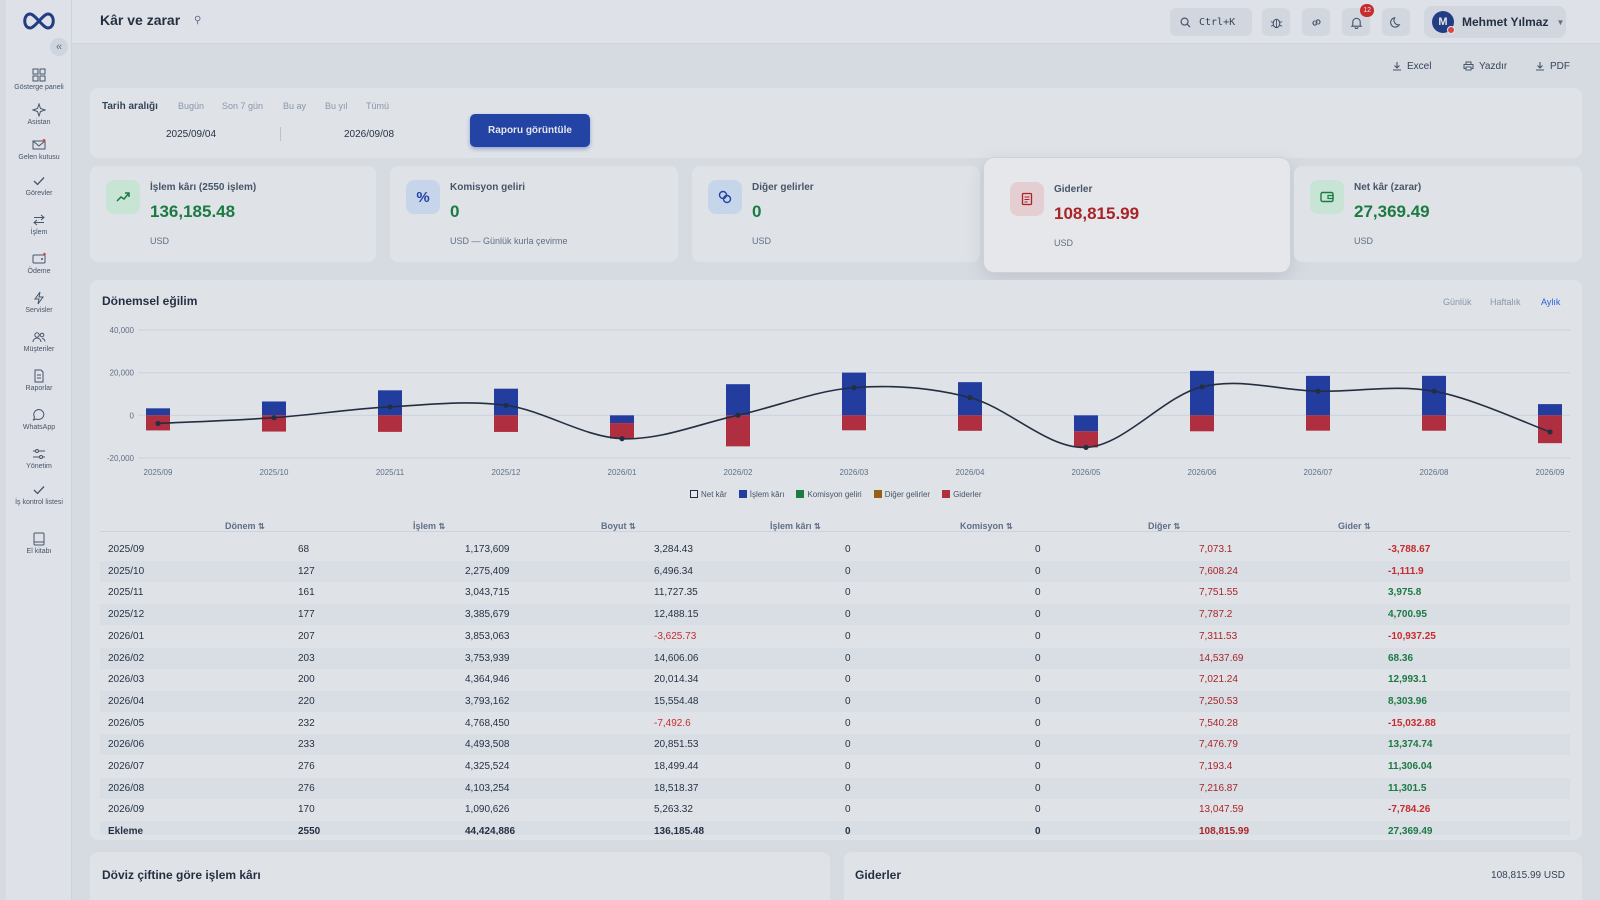 The width and height of the screenshot is (1600, 900). Describe the element at coordinates (306, 636) in the screenshot. I see `table-cell: 207` at that location.